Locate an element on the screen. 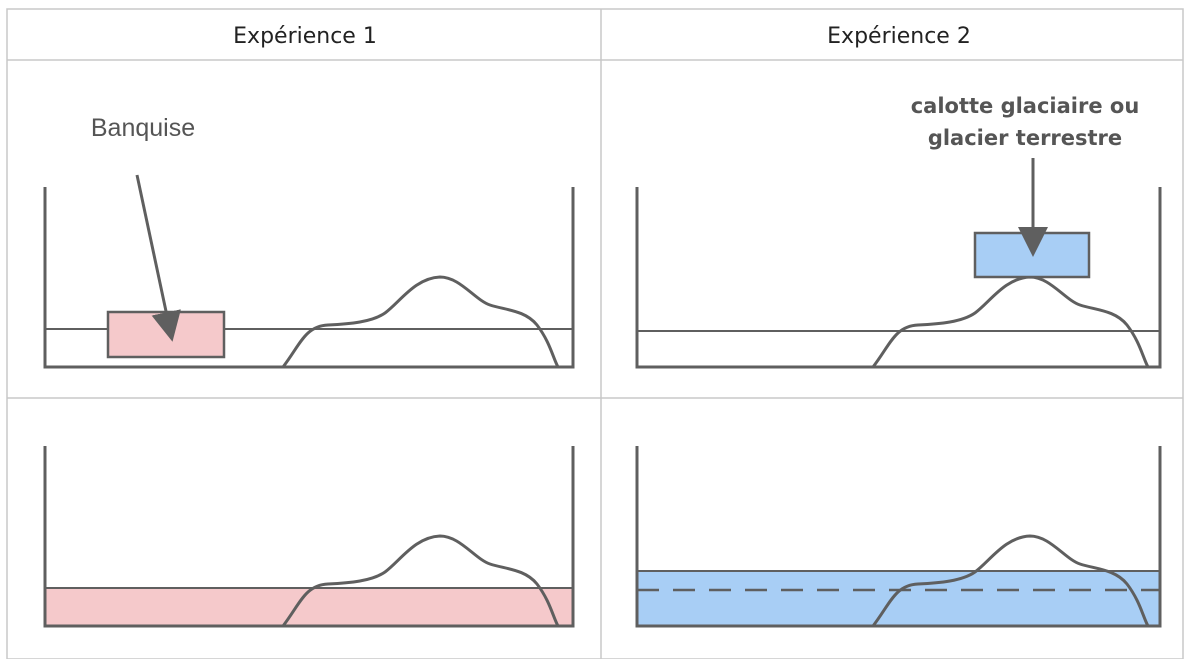 The width and height of the screenshot is (1190, 659). exp1-before-panel is located at coordinates (309, 271).